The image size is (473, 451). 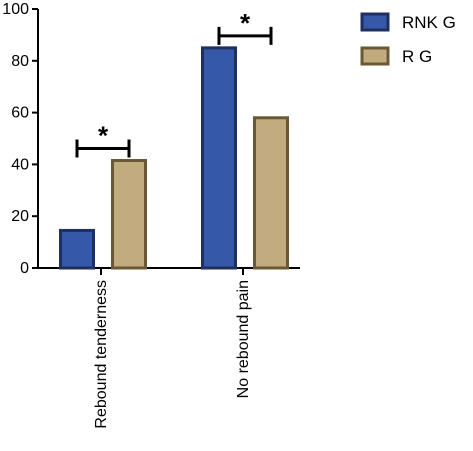 What do you see at coordinates (24, 268) in the screenshot?
I see `y-tick-label: 0` at bounding box center [24, 268].